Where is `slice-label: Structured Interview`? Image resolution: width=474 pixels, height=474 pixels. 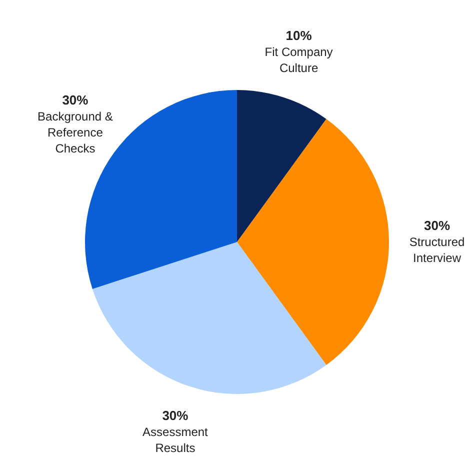 slice-label: Structured Interview is located at coordinates (437, 250).